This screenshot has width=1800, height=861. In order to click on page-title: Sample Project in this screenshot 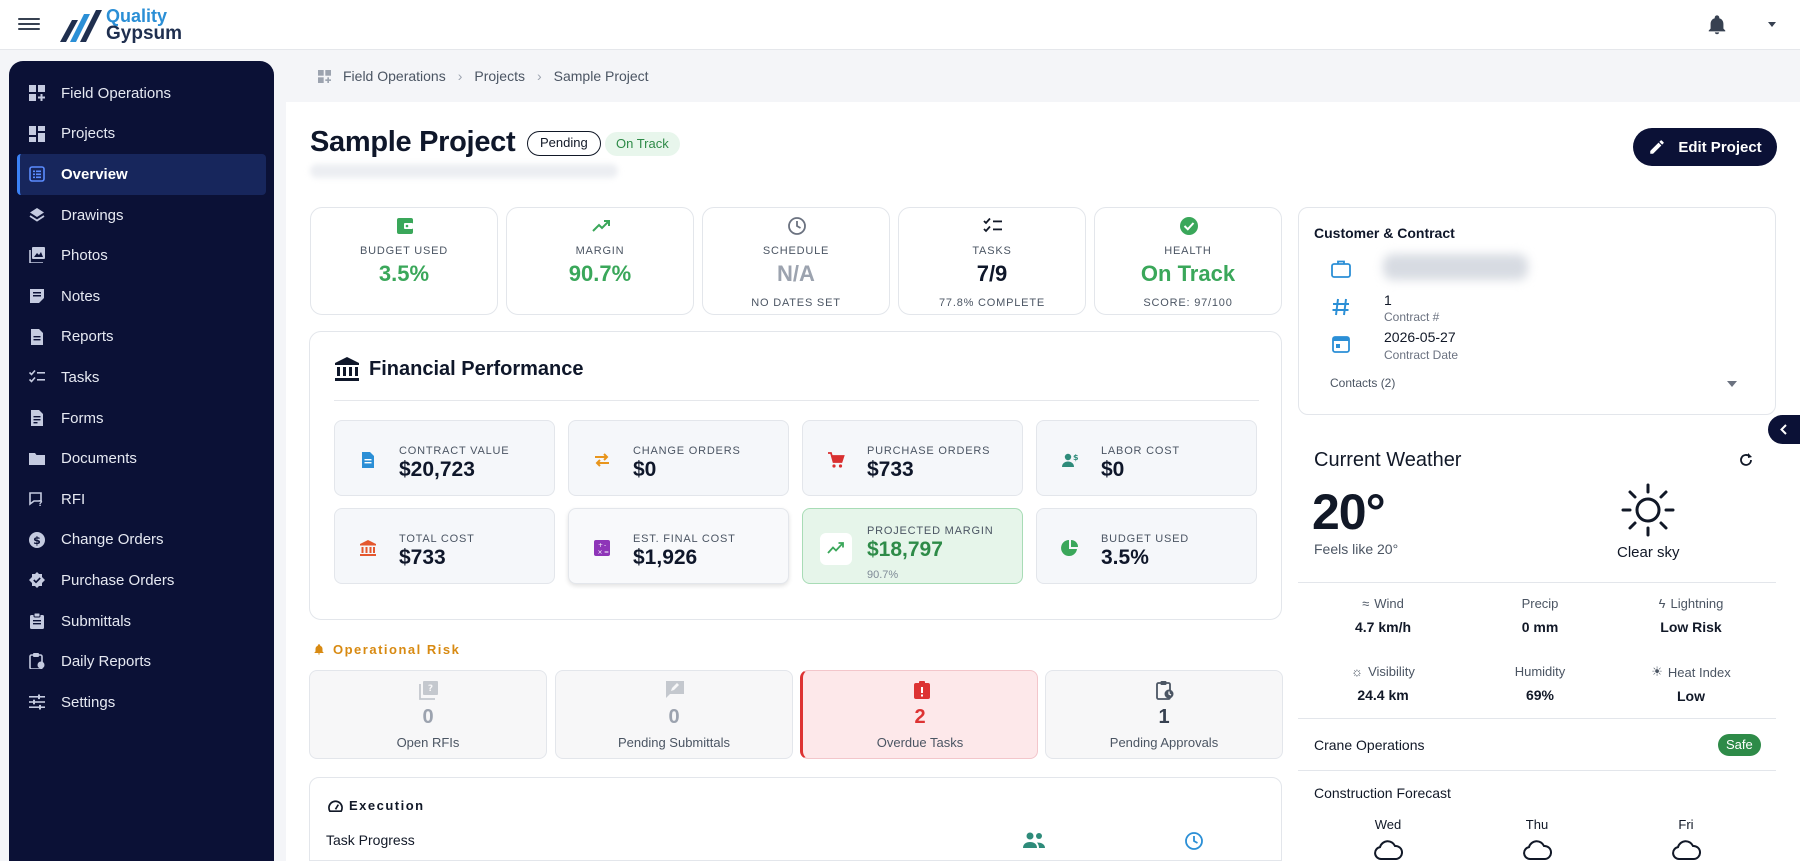, I will do `click(413, 142)`.